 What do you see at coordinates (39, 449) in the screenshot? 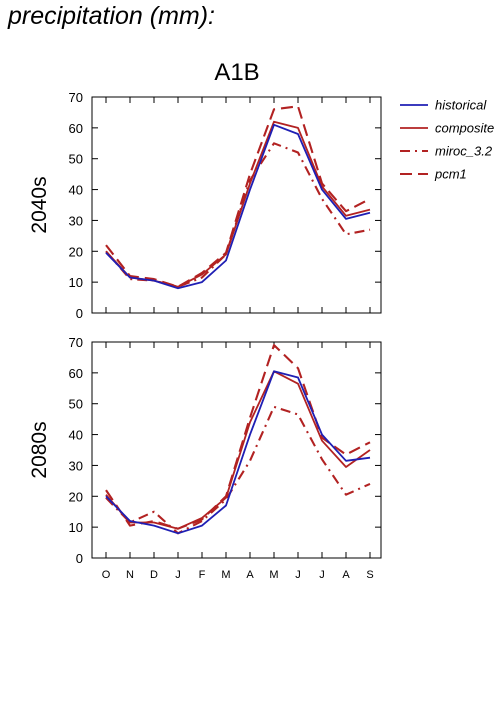
I see `panel-label: 2080s` at bounding box center [39, 449].